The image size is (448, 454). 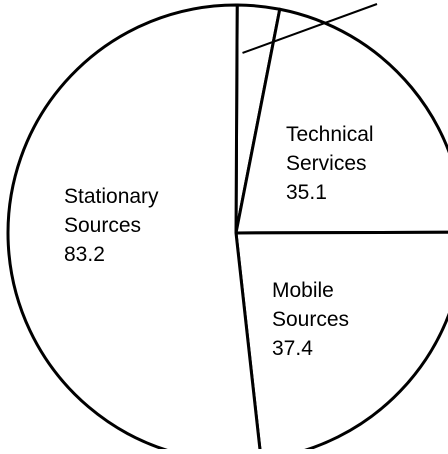 I want to click on slice-name-label: Mobile, so click(x=303, y=290).